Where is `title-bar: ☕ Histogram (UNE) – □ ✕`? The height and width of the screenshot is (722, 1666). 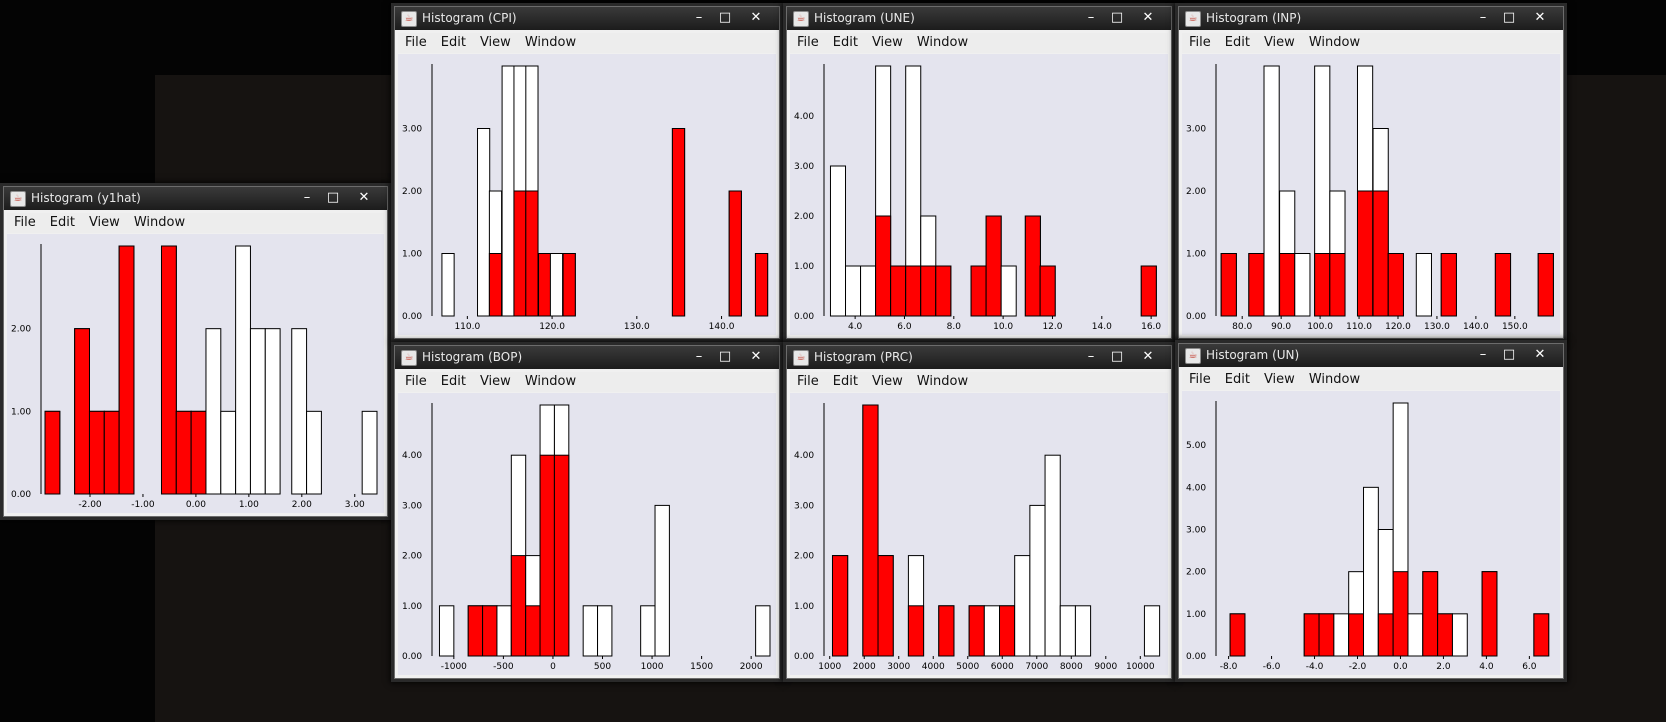 title-bar: ☕ Histogram (UNE) – □ ✕ is located at coordinates (979, 18).